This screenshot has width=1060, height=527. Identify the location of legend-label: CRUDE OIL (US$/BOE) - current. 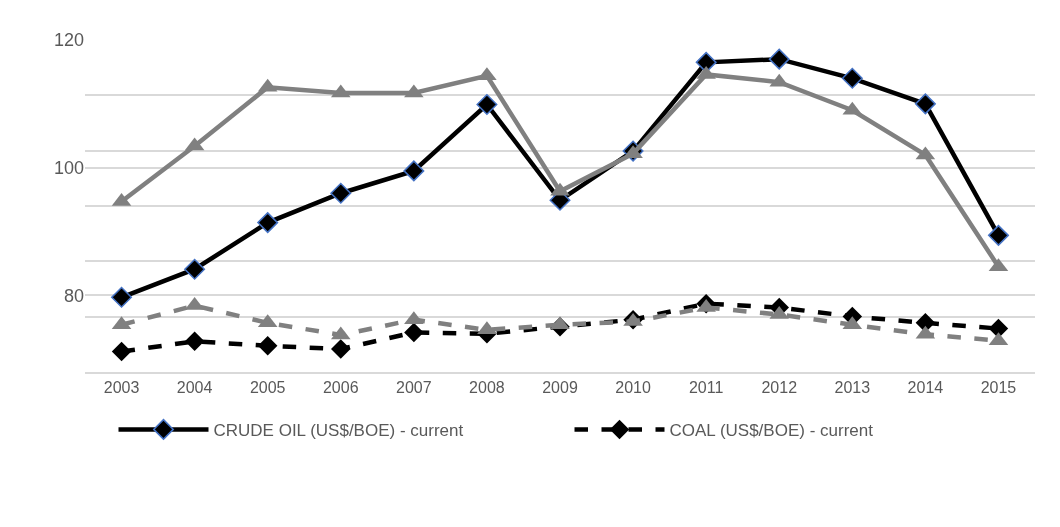
(338, 431).